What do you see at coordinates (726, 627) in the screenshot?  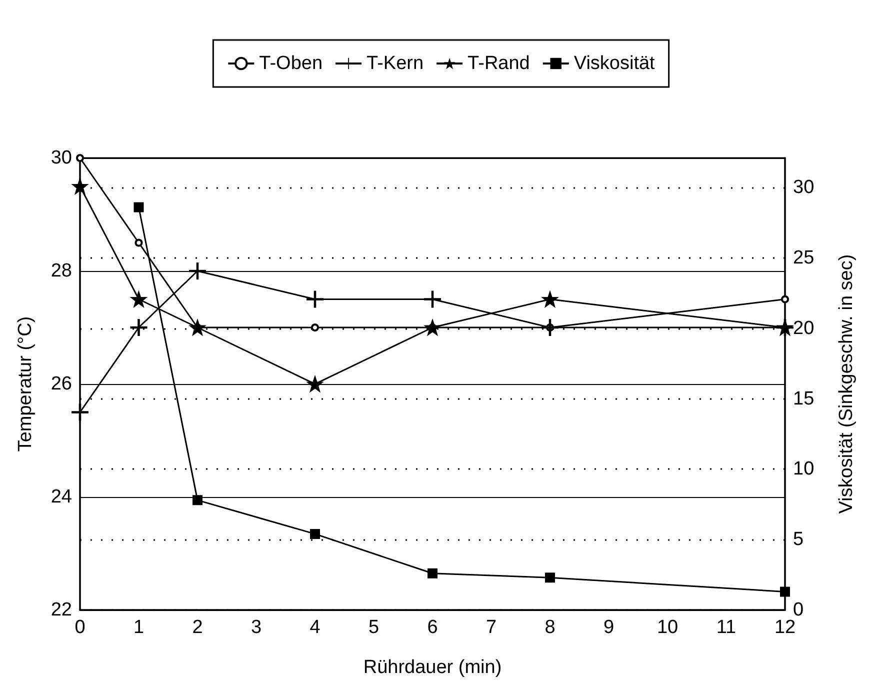 I see `x-tick-label: 11` at bounding box center [726, 627].